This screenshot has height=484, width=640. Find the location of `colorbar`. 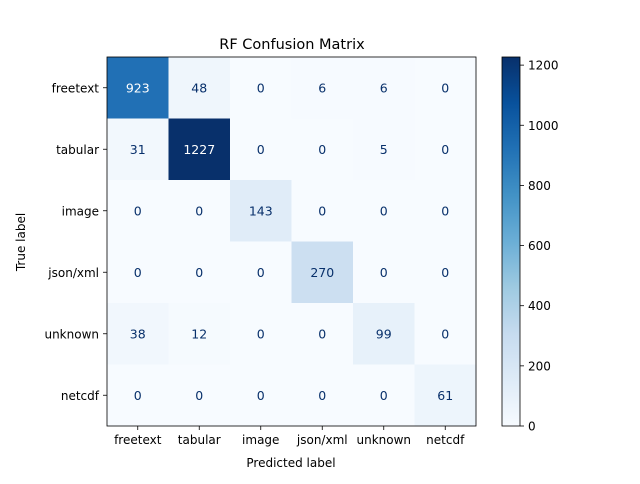

colorbar is located at coordinates (511, 241).